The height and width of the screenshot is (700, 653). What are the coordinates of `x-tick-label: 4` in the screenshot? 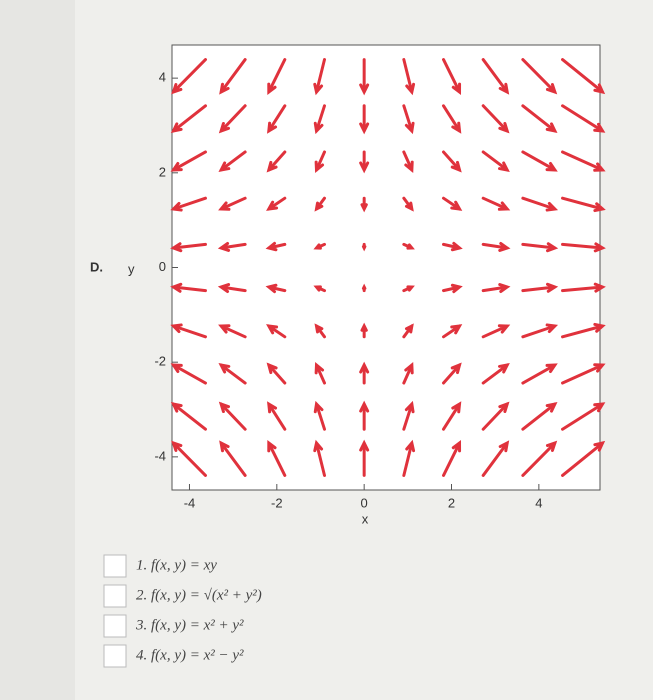 It's located at (538, 502).